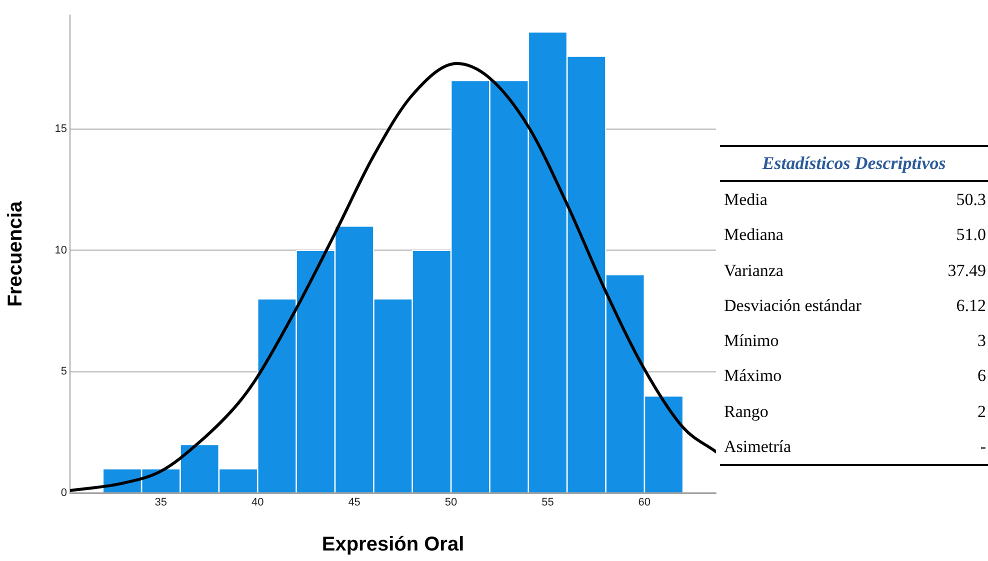  Describe the element at coordinates (754, 235) in the screenshot. I see `text: Mediana` at that location.